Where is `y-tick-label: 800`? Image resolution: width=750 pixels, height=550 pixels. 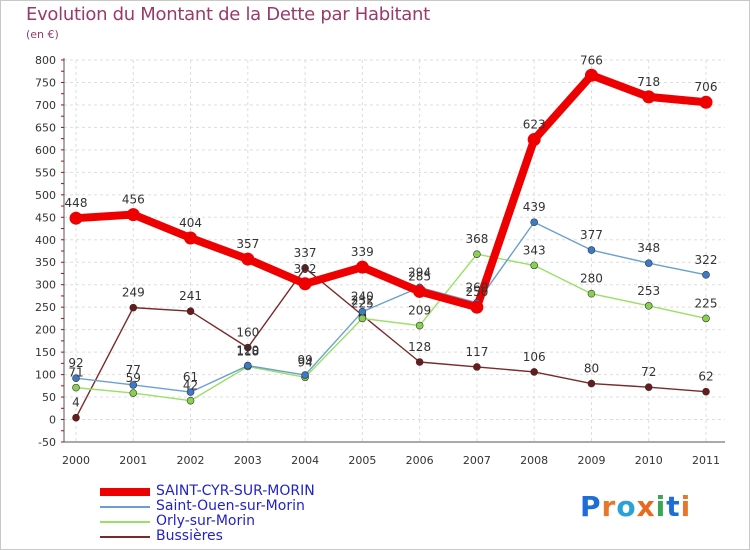 y-tick-label: 800 is located at coordinates (45, 60).